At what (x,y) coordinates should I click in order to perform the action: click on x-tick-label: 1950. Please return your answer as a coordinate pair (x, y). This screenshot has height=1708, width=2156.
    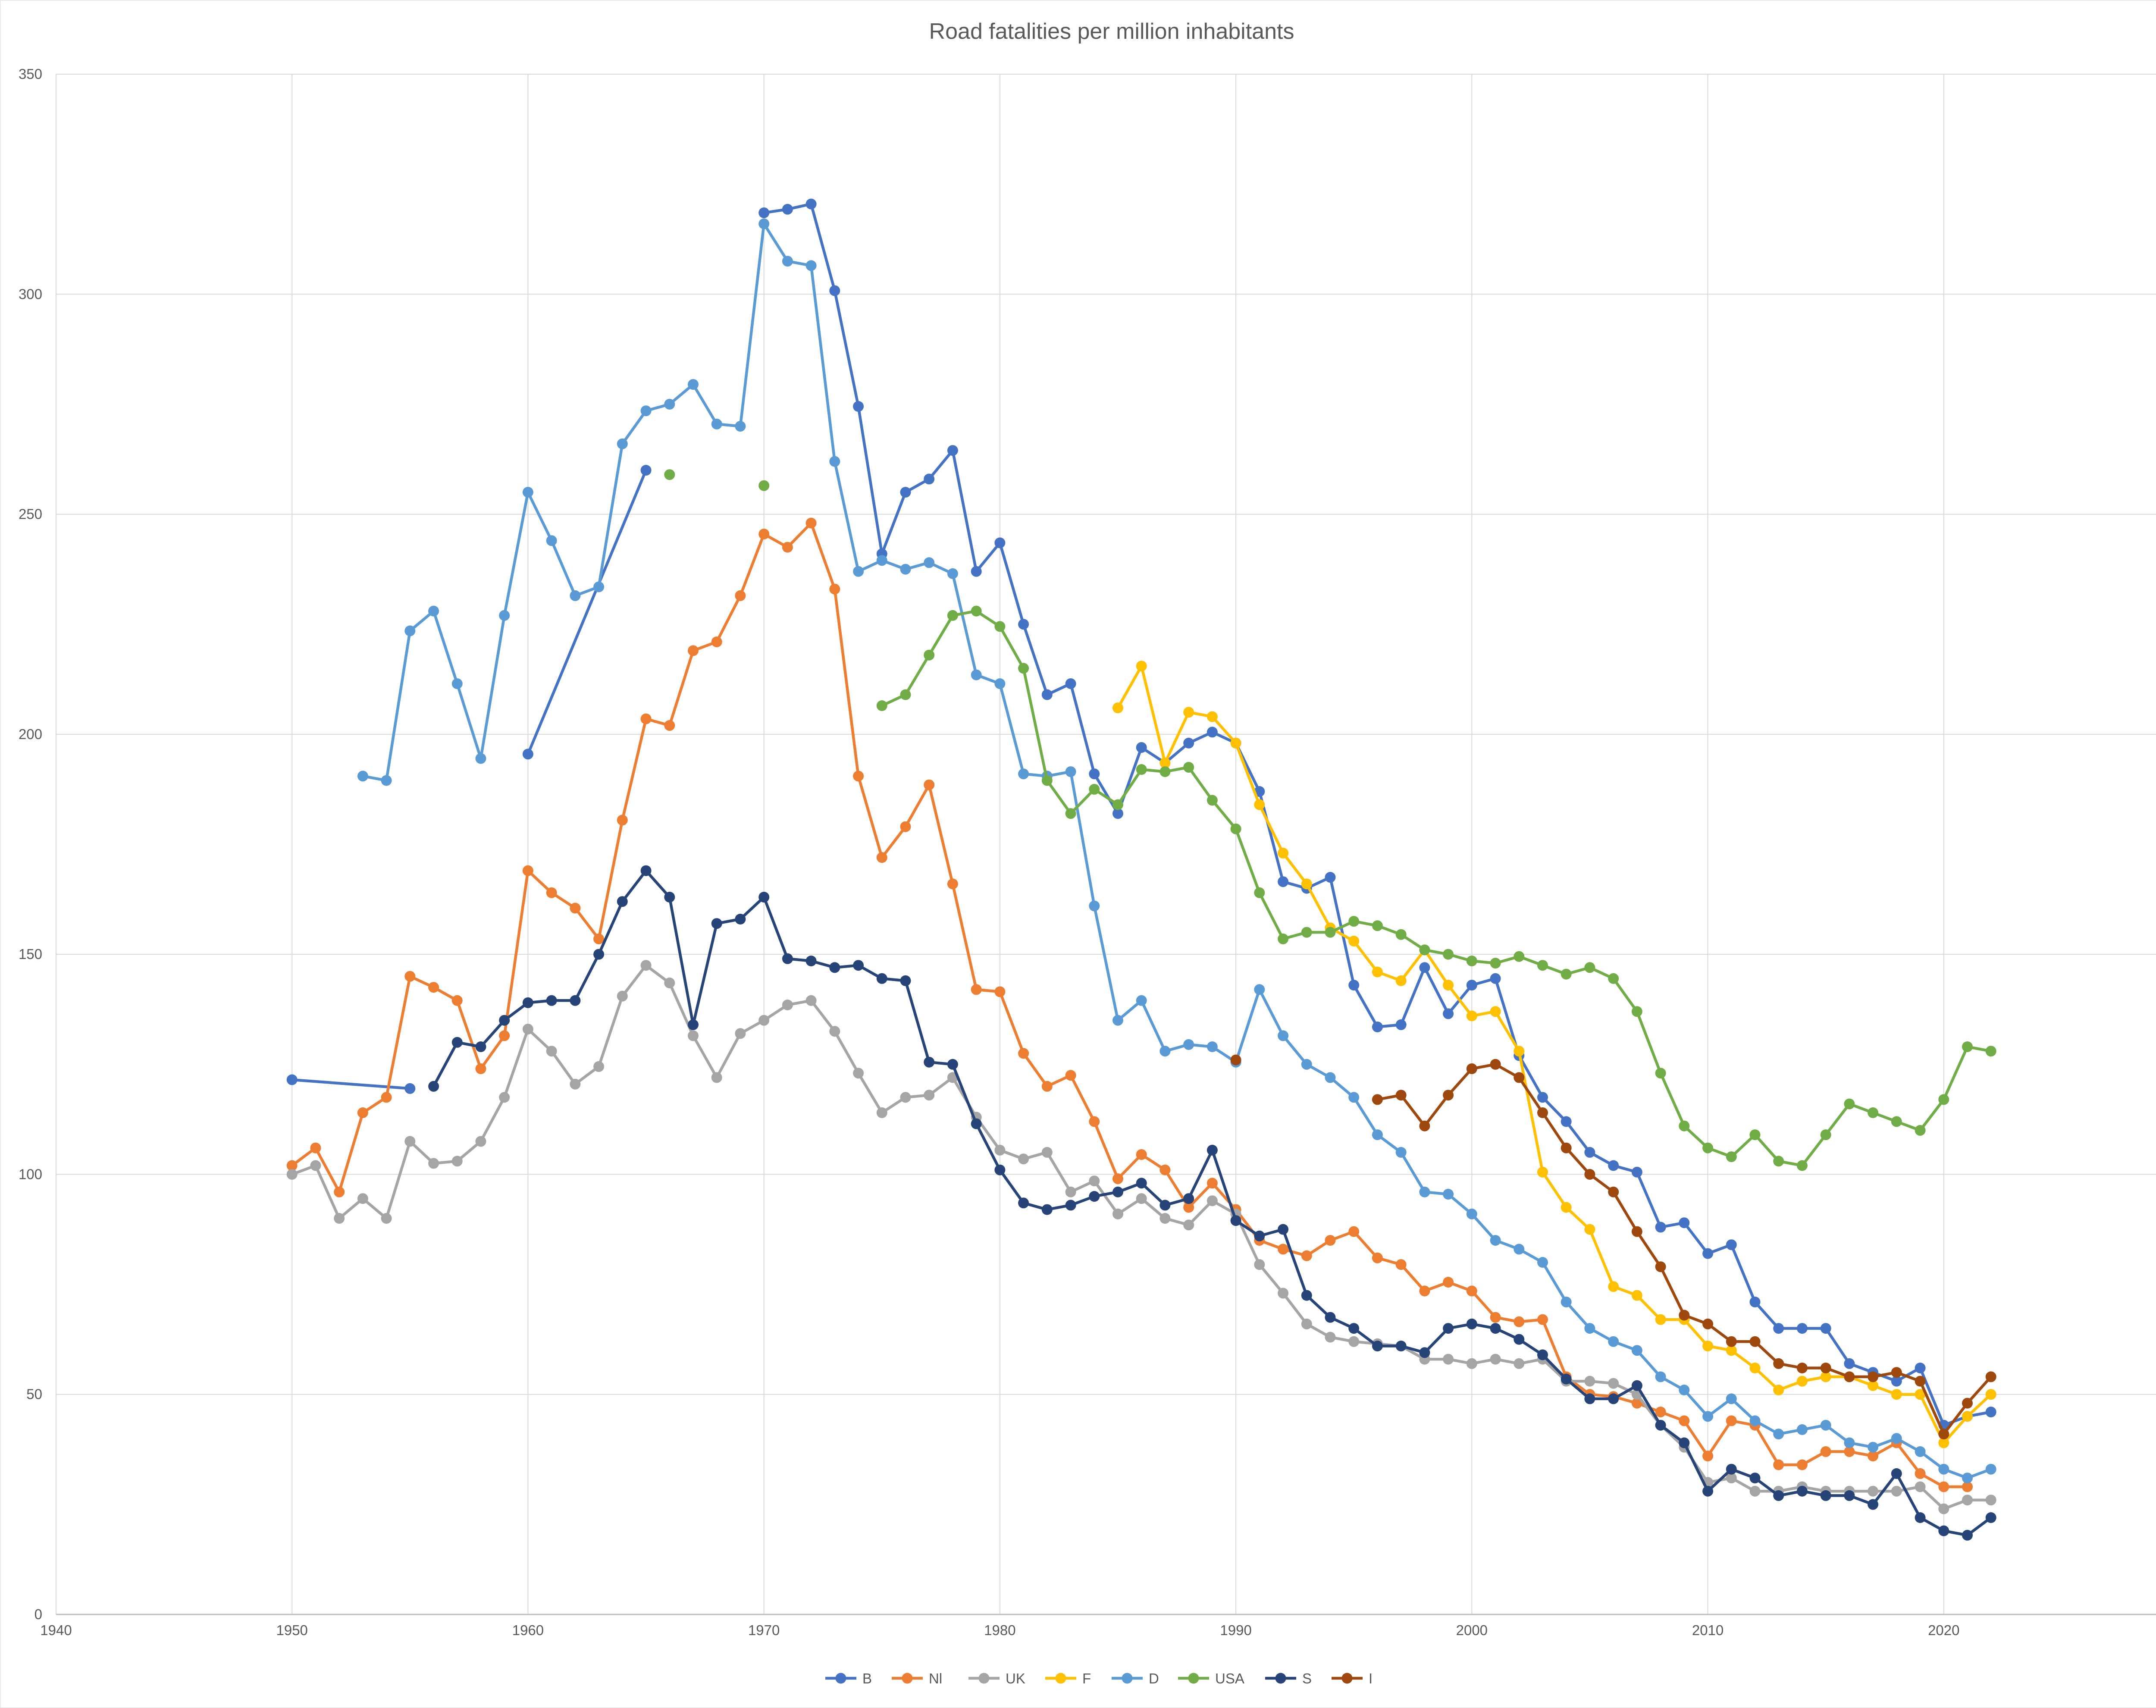
    Looking at the image, I should click on (292, 1630).